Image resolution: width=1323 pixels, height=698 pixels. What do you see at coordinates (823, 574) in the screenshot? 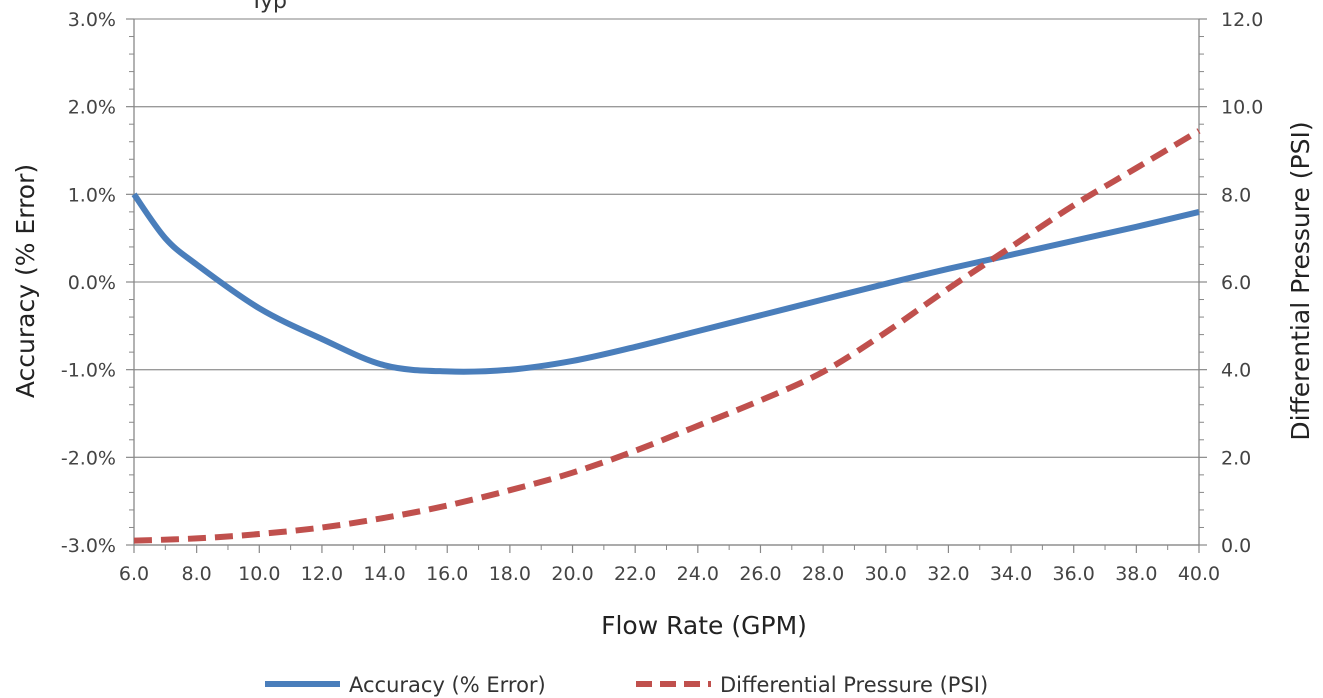
I see `x-tick-label: 28.0` at bounding box center [823, 574].